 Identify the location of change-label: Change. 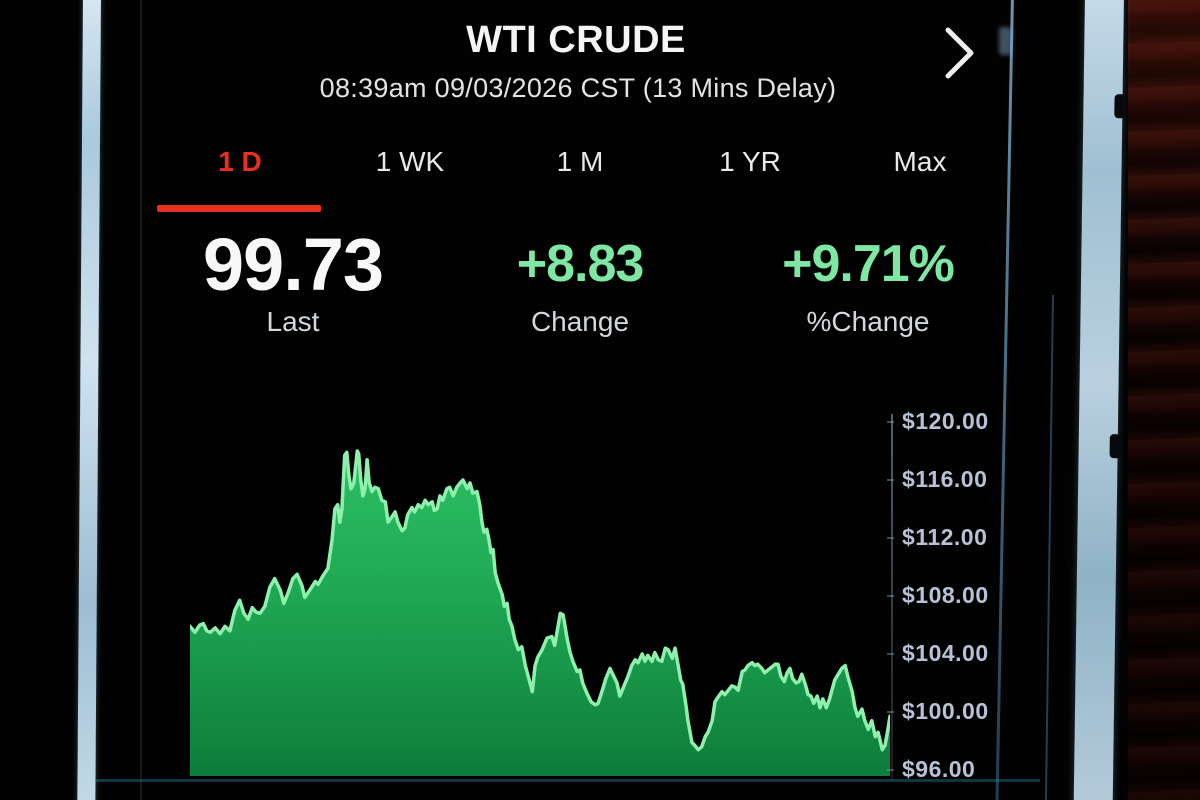
(580, 321).